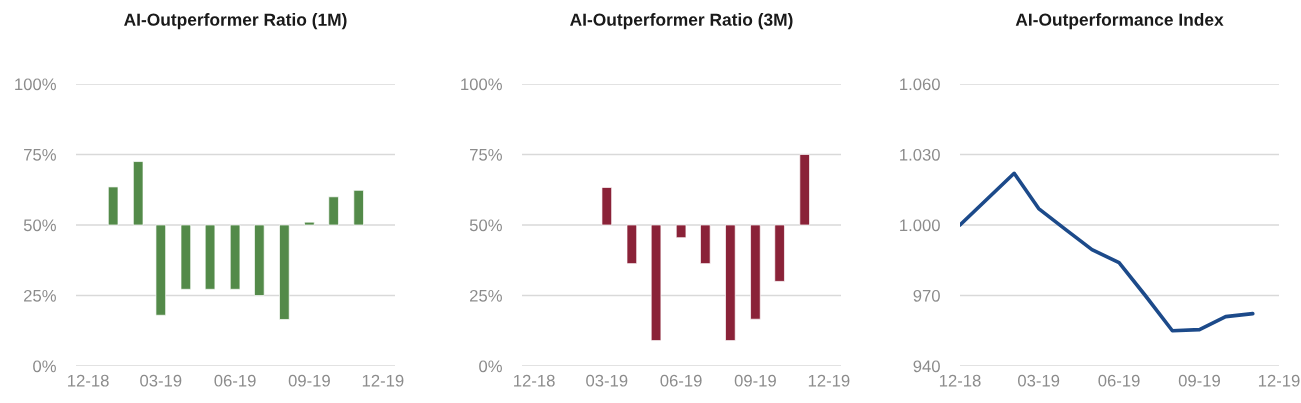 The image size is (1301, 403). What do you see at coordinates (920, 154) in the screenshot?
I see `y-tick-label: 1.030` at bounding box center [920, 154].